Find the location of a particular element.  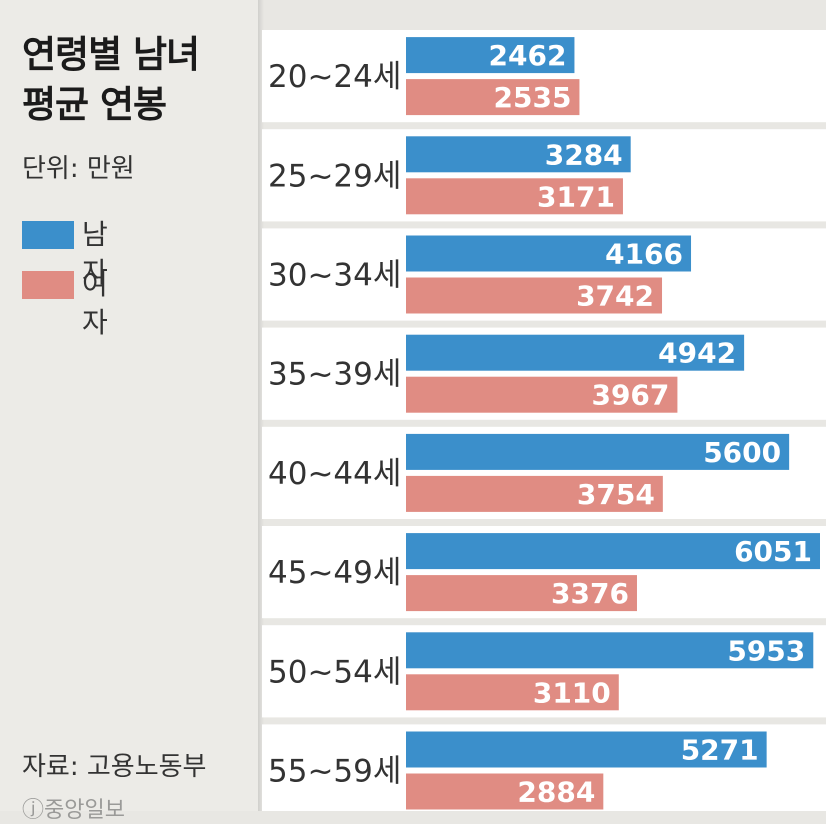

title-line-2: 평균 연봉 is located at coordinates (94, 104).